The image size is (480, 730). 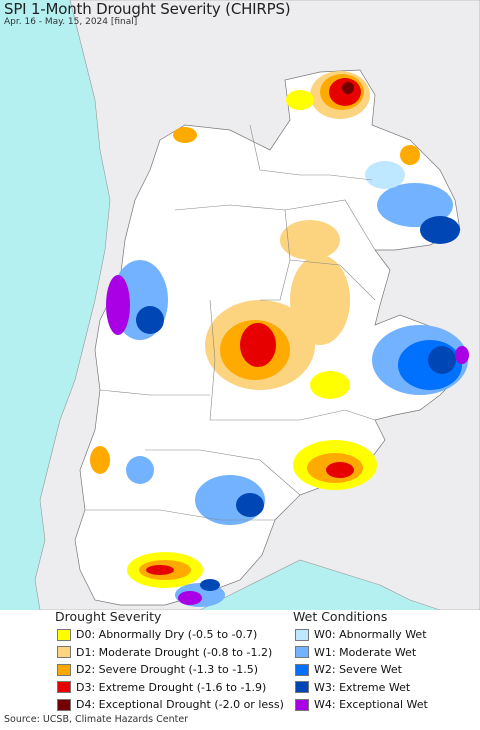 I want to click on map-title: SPI 1-Month Drought Severity (CHIRPS), so click(x=147, y=9).